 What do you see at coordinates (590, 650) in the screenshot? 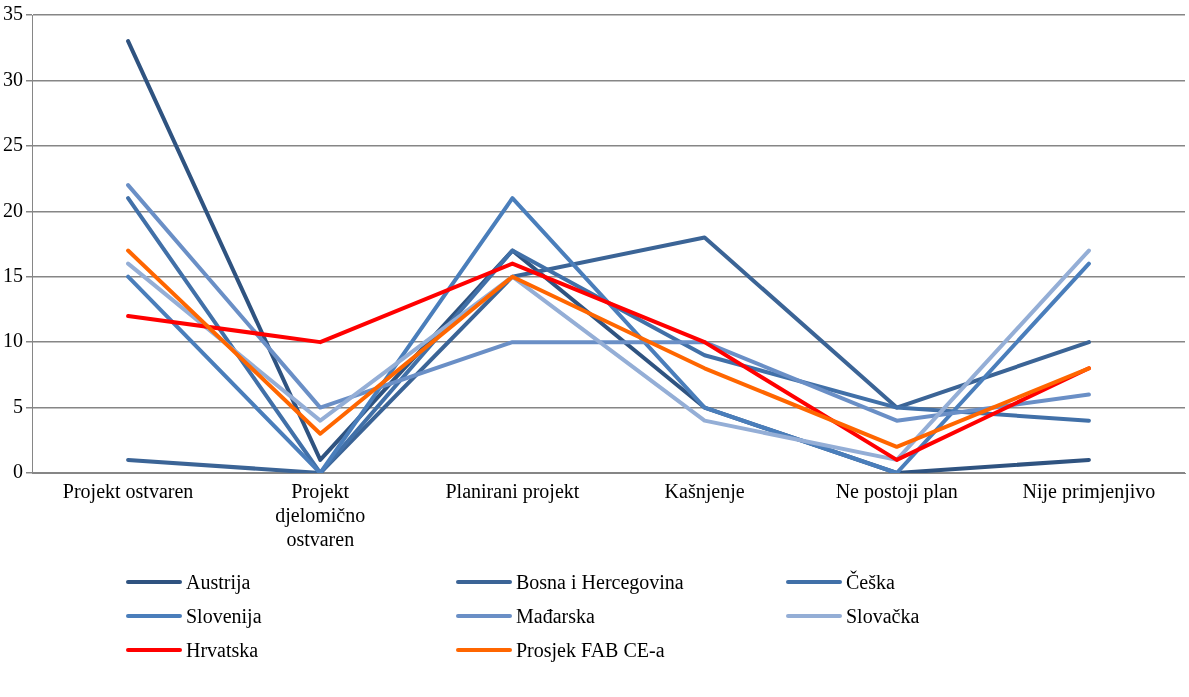
I see `legend-label: Prosjek FAB CE-a` at bounding box center [590, 650].